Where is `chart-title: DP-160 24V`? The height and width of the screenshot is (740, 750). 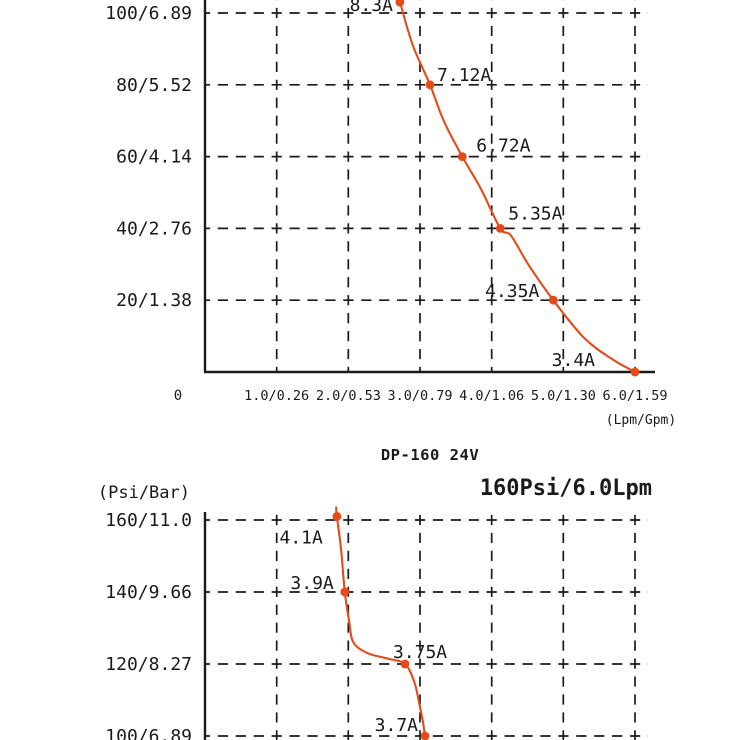
chart-title: DP-160 24V is located at coordinates (430, 455).